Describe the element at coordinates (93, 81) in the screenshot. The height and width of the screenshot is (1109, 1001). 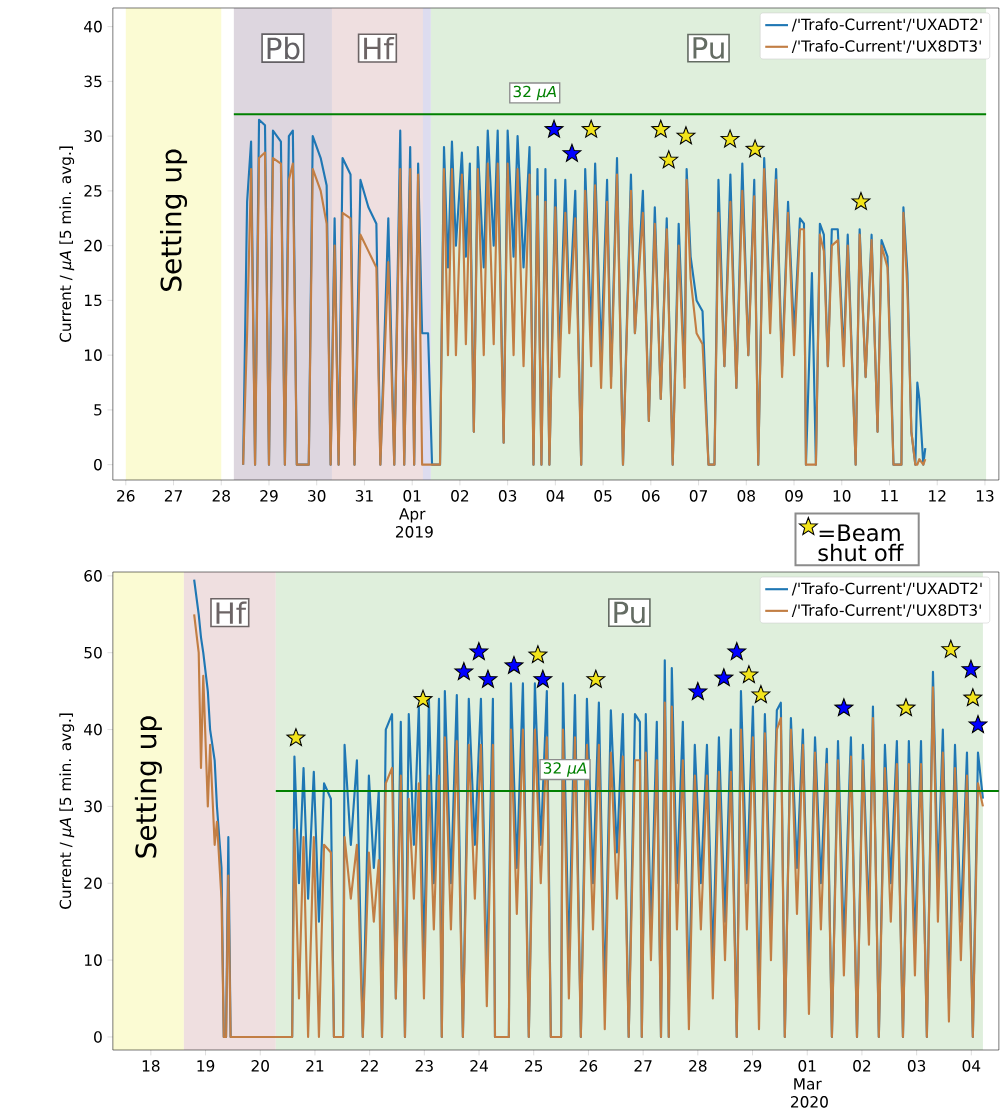
I see `y-tick-label: 35` at that location.